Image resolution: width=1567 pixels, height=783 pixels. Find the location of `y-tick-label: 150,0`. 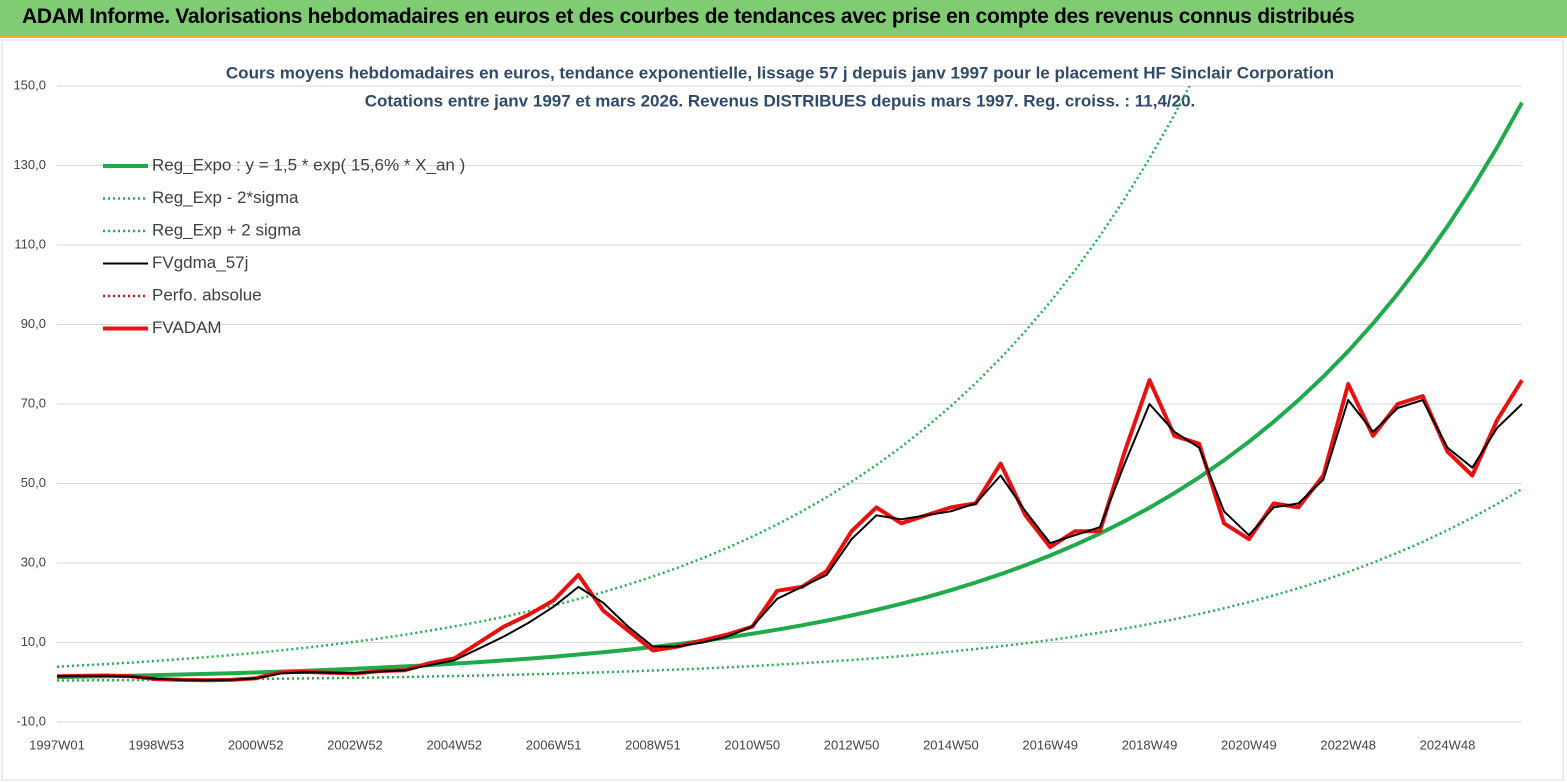

y-tick-label: 150,0 is located at coordinates (29, 84).